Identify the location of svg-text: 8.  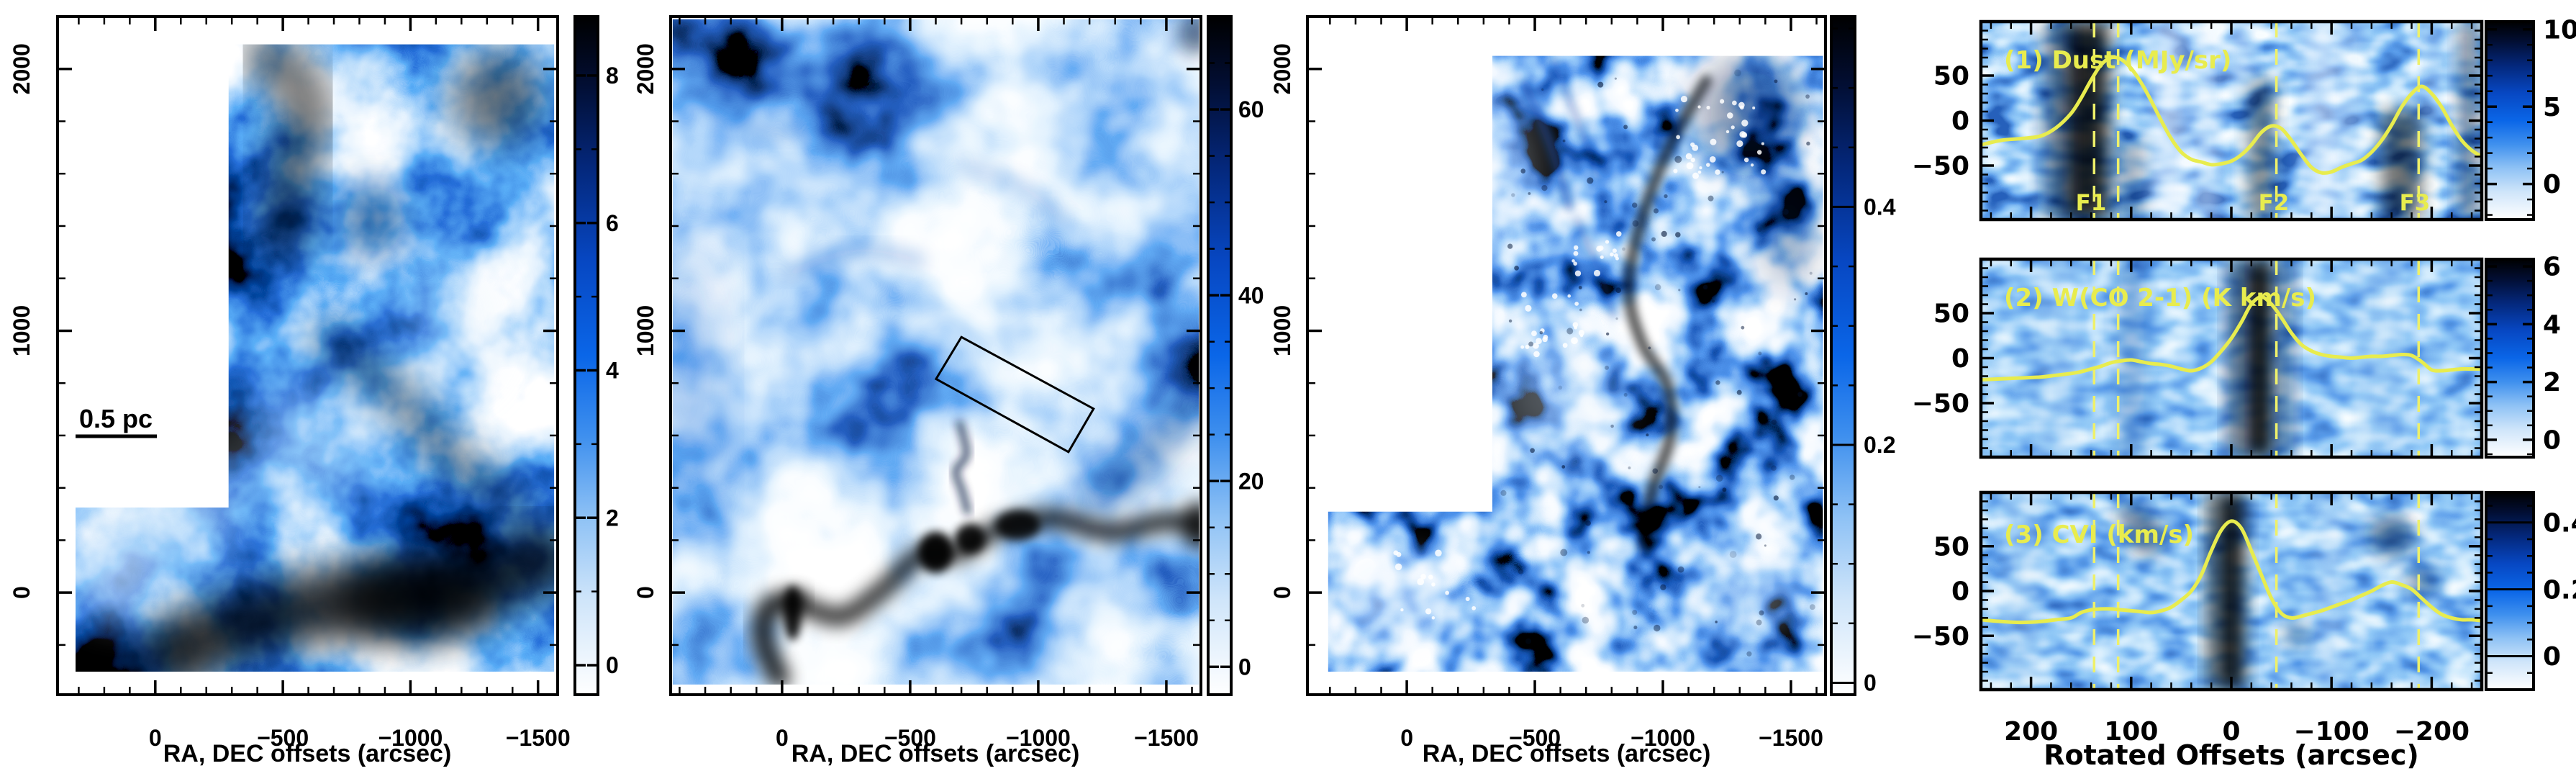
(612, 76).